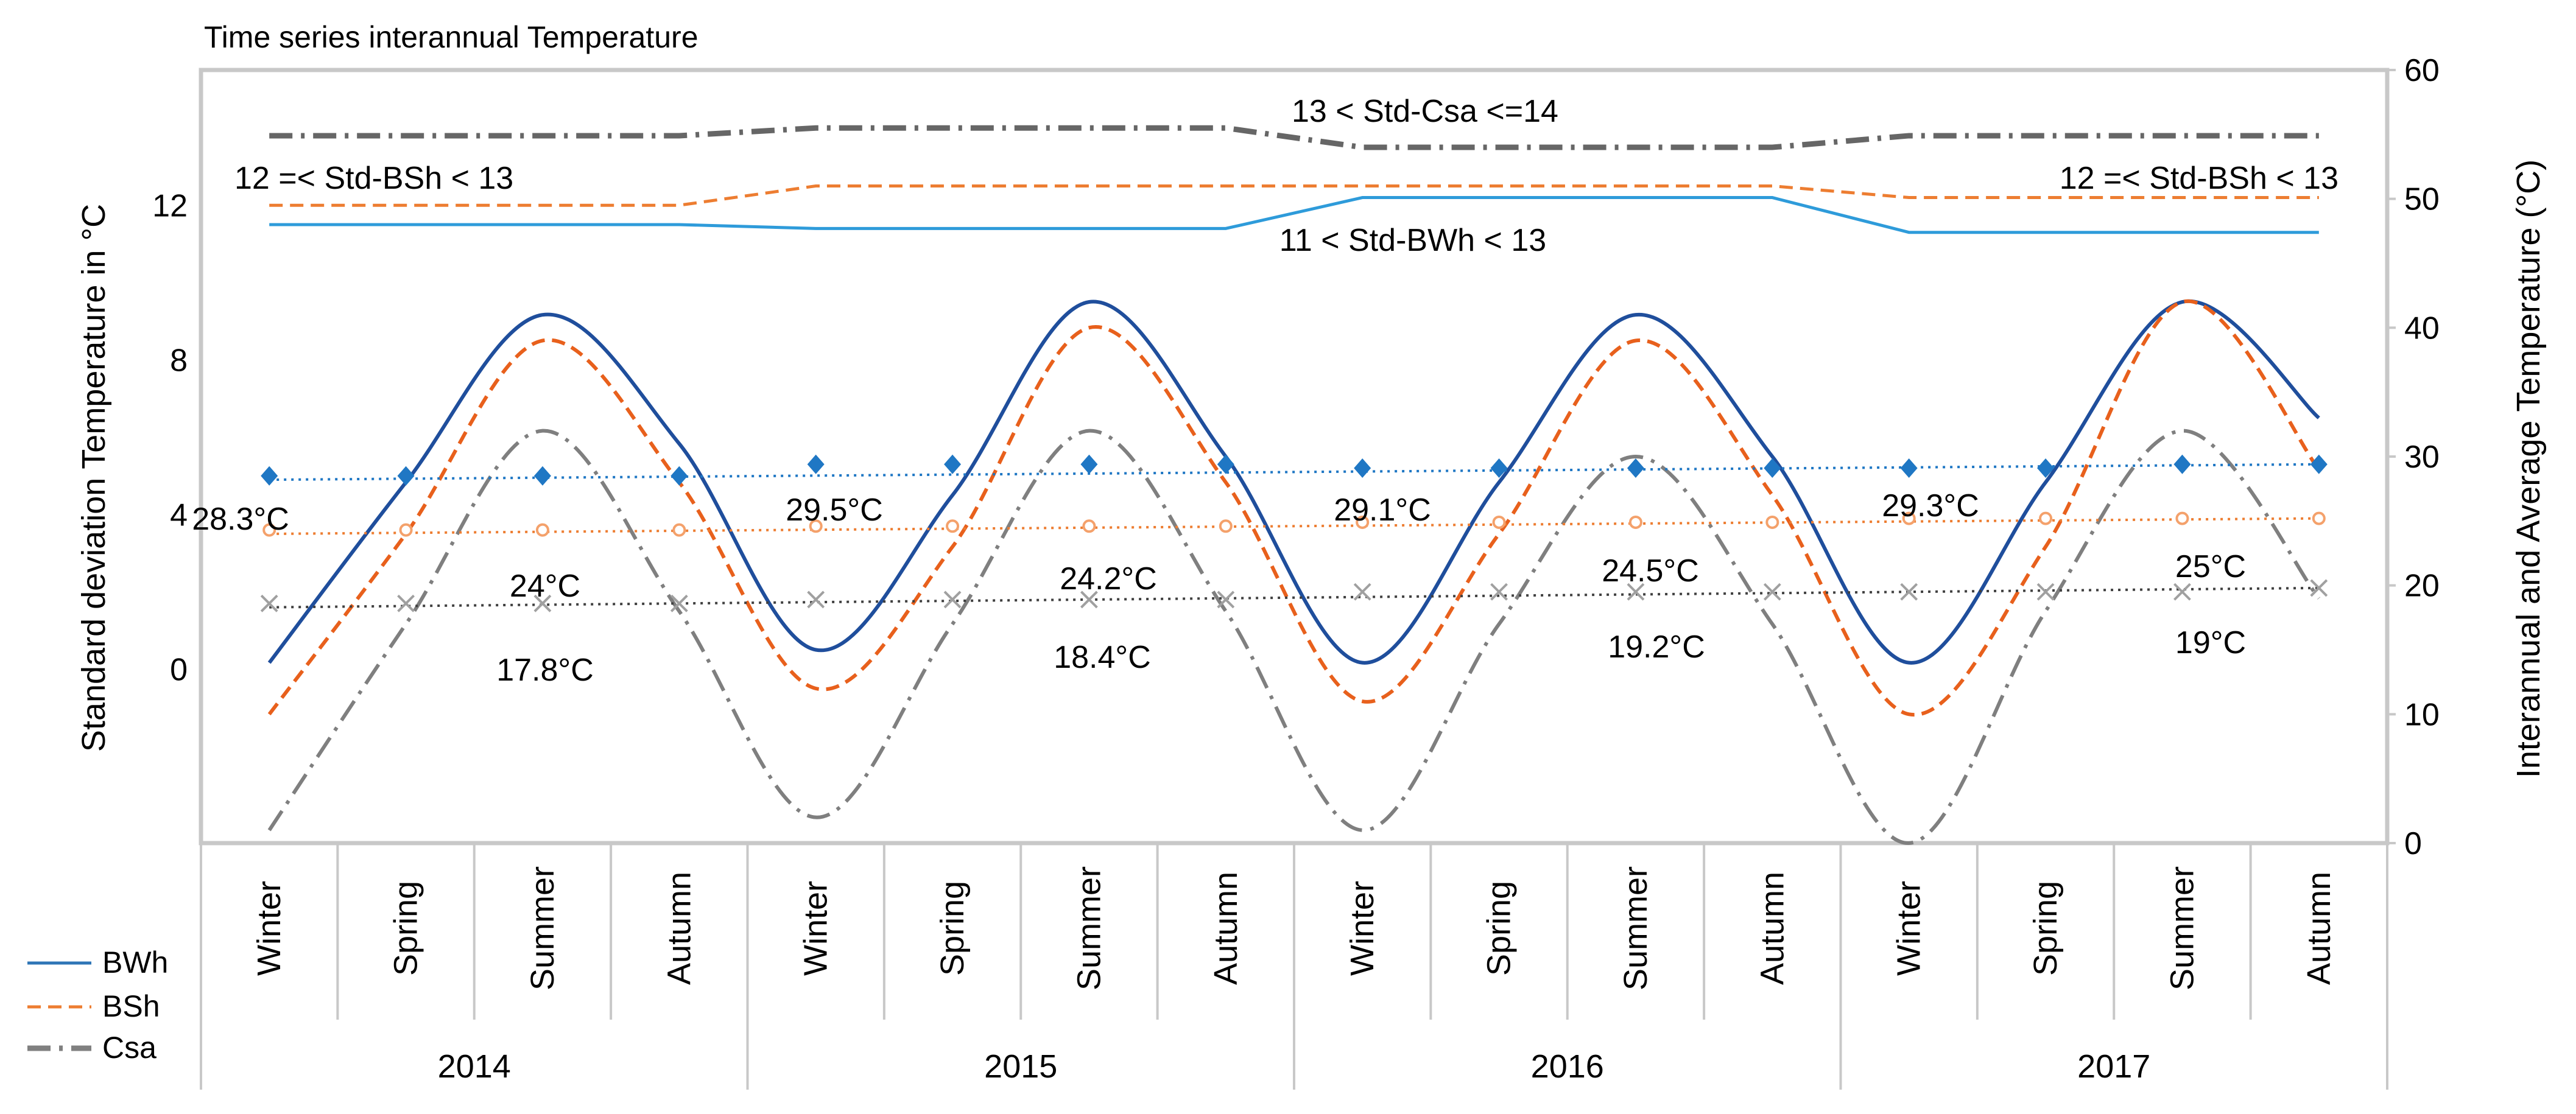 This screenshot has width=2576, height=1114. What do you see at coordinates (179, 669) in the screenshot?
I see `left-tick-label: 0` at bounding box center [179, 669].